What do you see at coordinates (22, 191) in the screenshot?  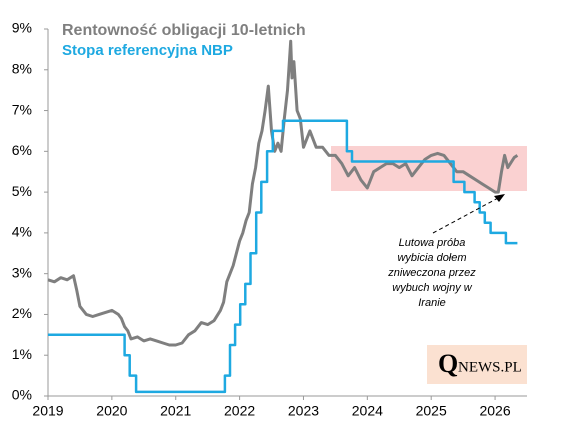 I see `y-tick-label: 5%` at bounding box center [22, 191].